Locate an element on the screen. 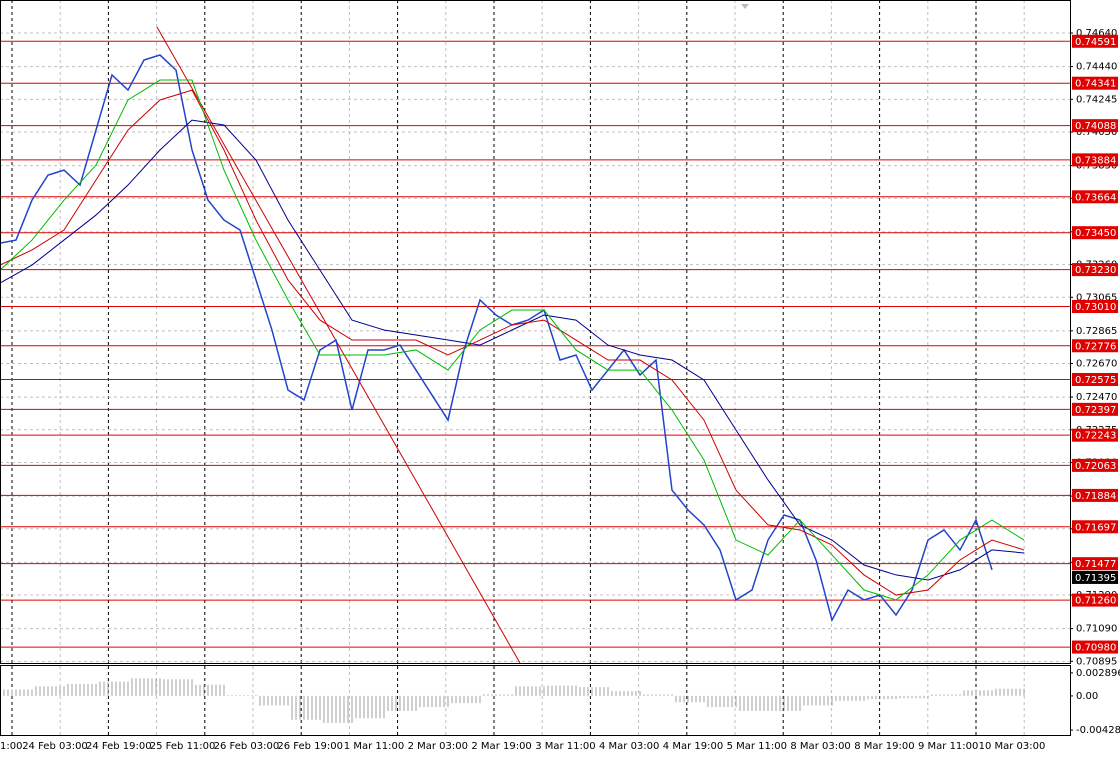  x-tick-label: 2 Mar 19:00 is located at coordinates (501, 746).